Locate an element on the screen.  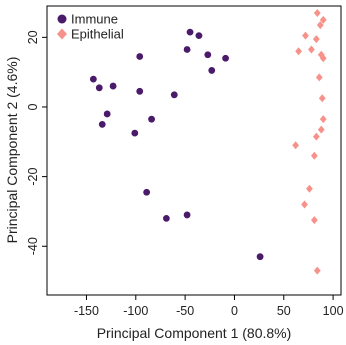
legend: Immune Epithelial is located at coordinates (90, 27).